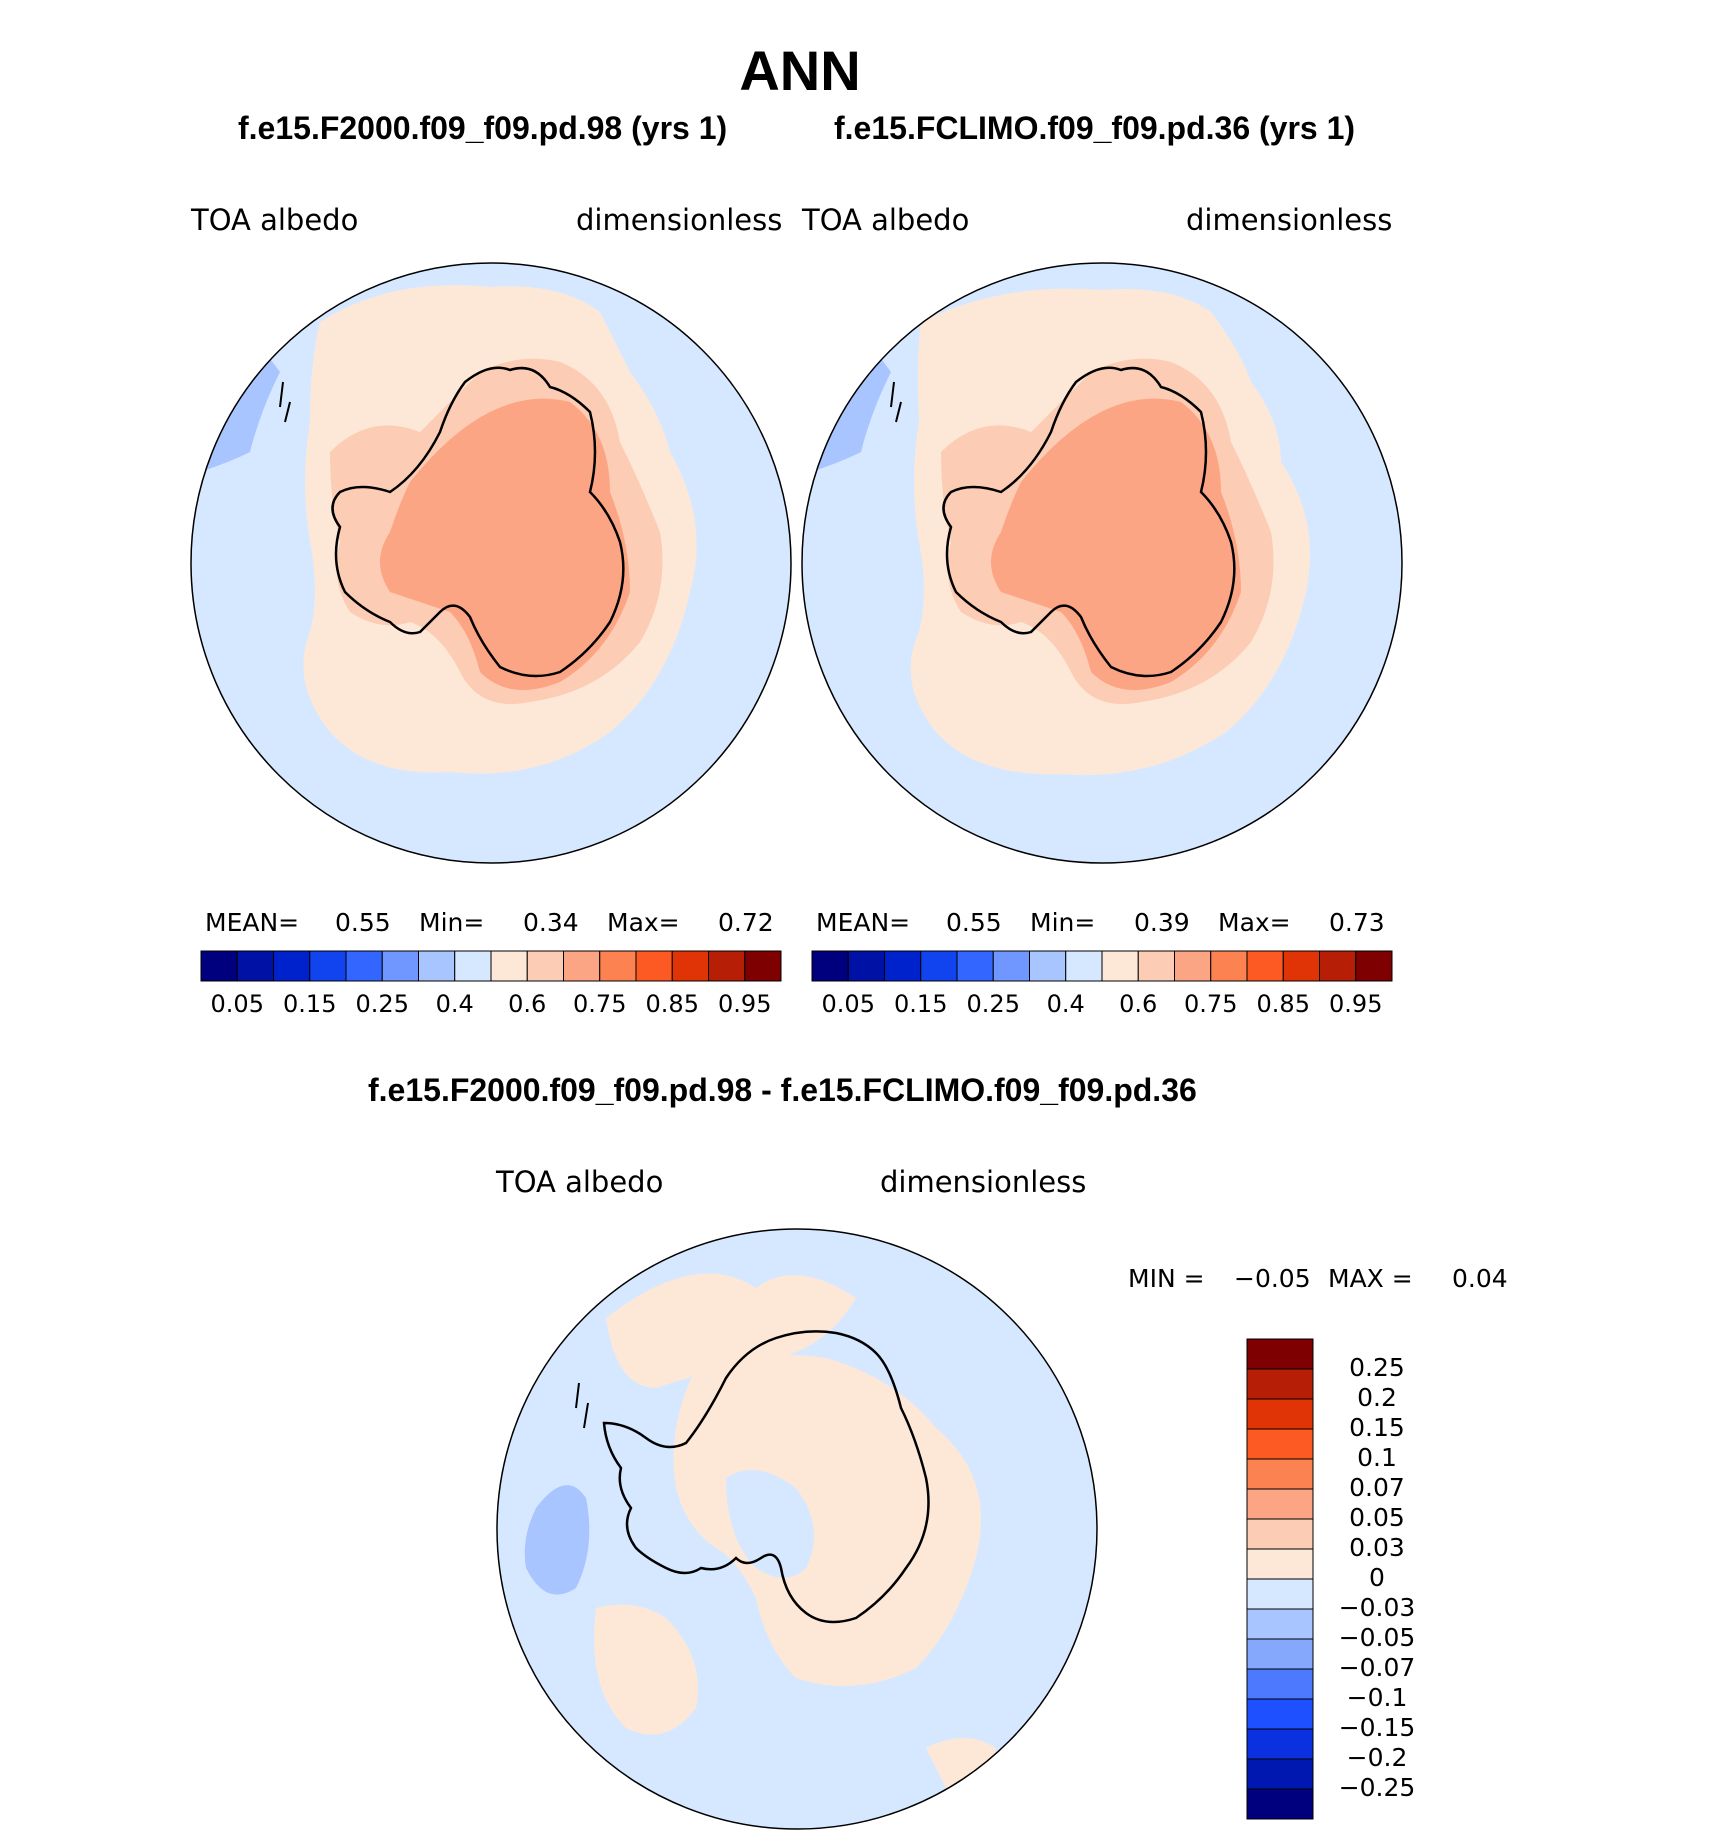 This screenshot has width=1710, height=1837. I want to click on colorbar-tick-label: 0.75, so click(1211, 1004).